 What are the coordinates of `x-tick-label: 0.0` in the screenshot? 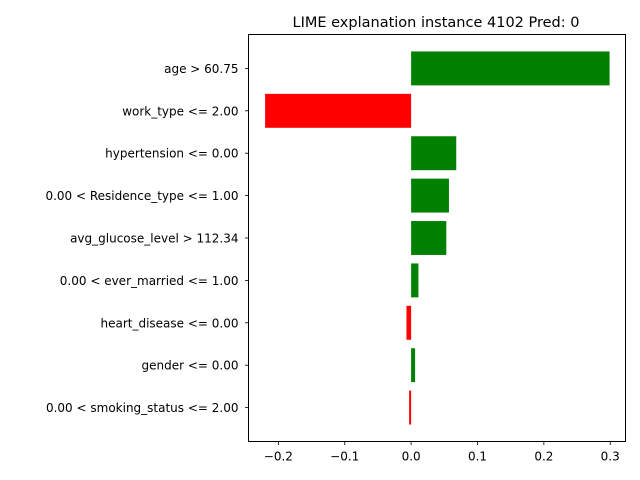 It's located at (411, 457).